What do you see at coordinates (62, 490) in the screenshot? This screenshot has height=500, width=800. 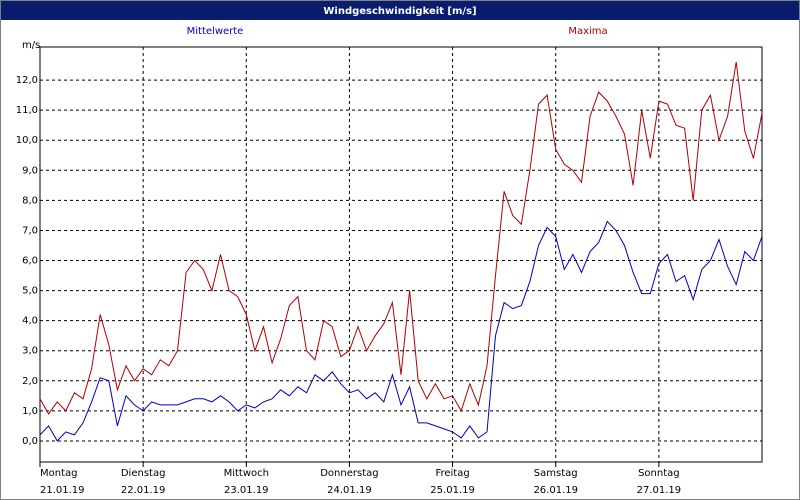 I see `x-tick-date: 21.01.19` at bounding box center [62, 490].